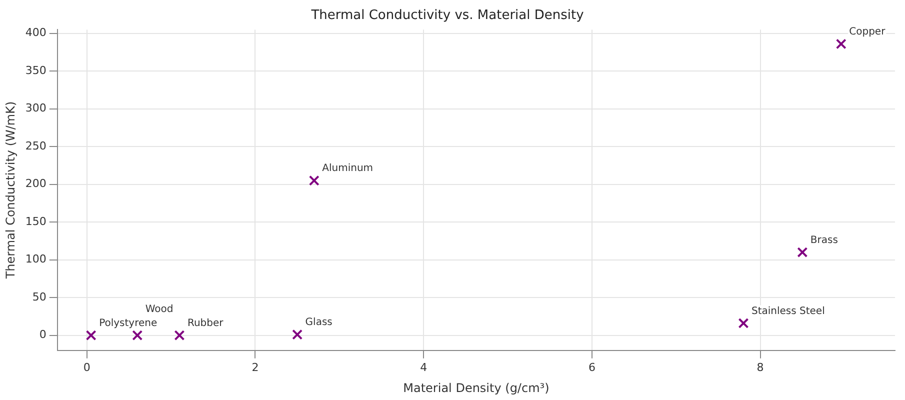 The width and height of the screenshot is (905, 400). Describe the element at coordinates (788, 311) in the screenshot. I see `annotation: Stainless Steel` at that location.